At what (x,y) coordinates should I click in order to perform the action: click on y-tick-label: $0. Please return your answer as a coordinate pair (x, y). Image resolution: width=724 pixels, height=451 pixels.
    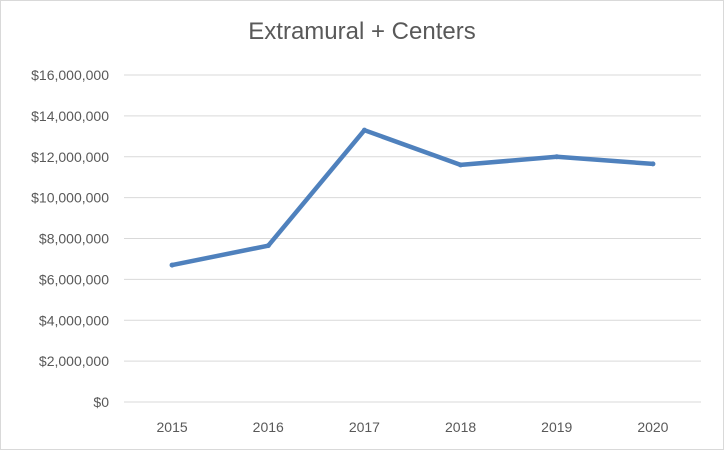
    Looking at the image, I should click on (101, 402).